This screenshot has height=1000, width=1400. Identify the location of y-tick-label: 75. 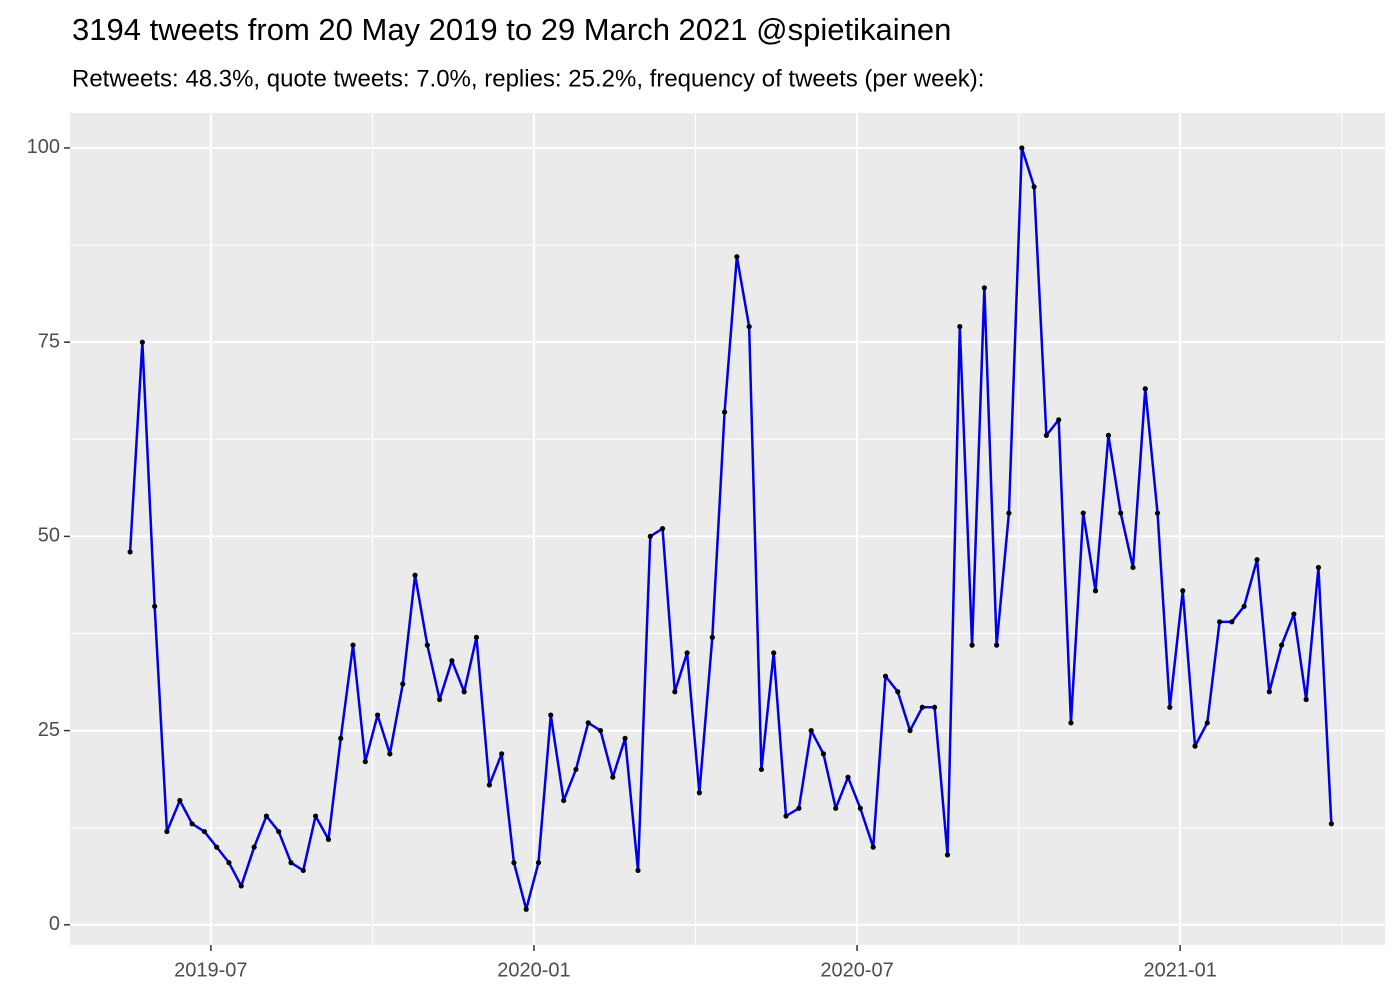
(49, 341).